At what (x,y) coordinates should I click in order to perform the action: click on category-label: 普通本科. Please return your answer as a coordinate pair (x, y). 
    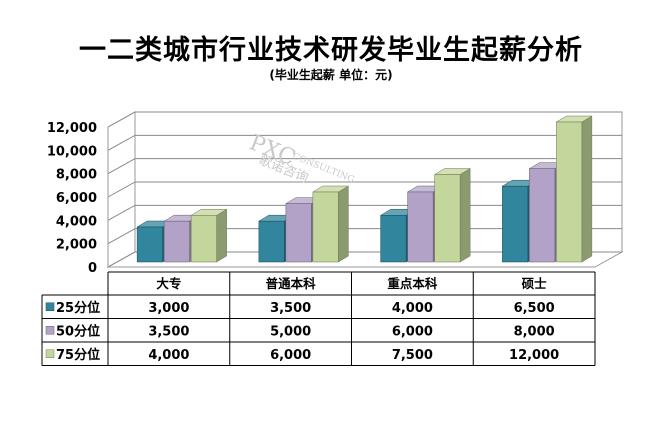
    Looking at the image, I should click on (291, 283).